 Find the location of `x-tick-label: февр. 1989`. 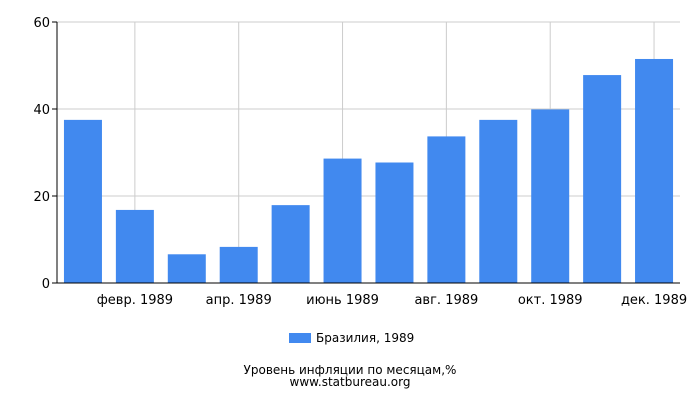

x-tick-label: февр. 1989 is located at coordinates (135, 300).